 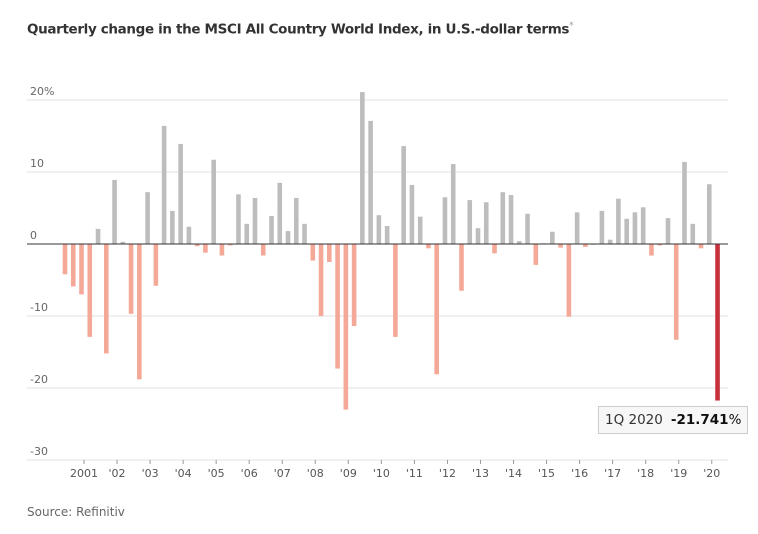 I want to click on x-tick-label: '02, so click(x=117, y=473).